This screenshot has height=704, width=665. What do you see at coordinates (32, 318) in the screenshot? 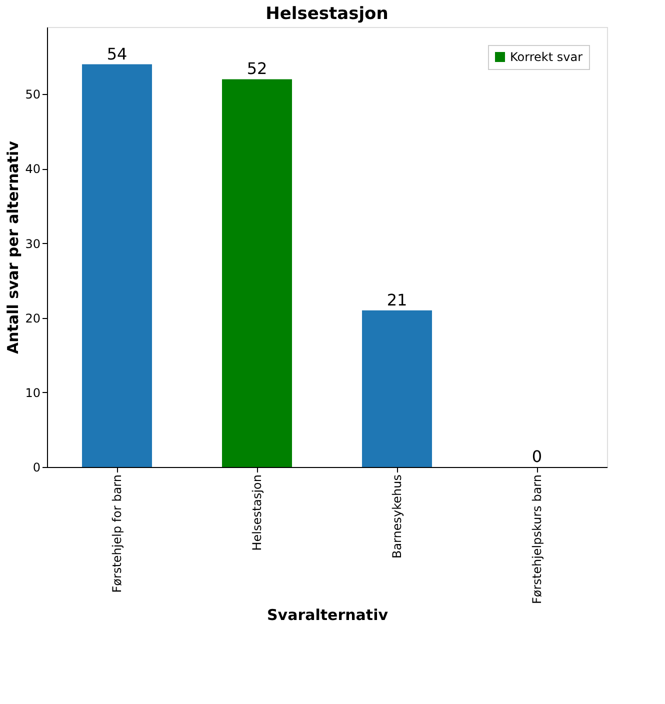
I see `y-tick-label: 20` at bounding box center [32, 318].